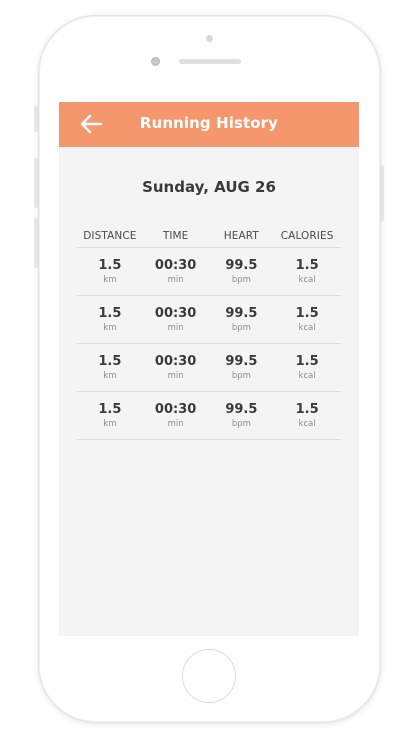 This screenshot has height=739, width=418. What do you see at coordinates (209, 676) in the screenshot?
I see `home-button` at bounding box center [209, 676].